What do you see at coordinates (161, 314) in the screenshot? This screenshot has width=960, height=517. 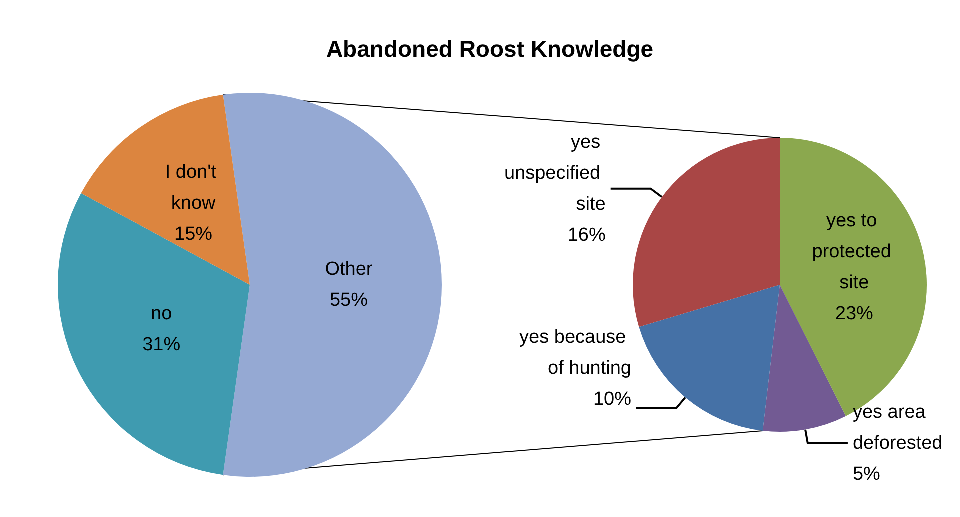 I see `slice-label: no` at bounding box center [161, 314].